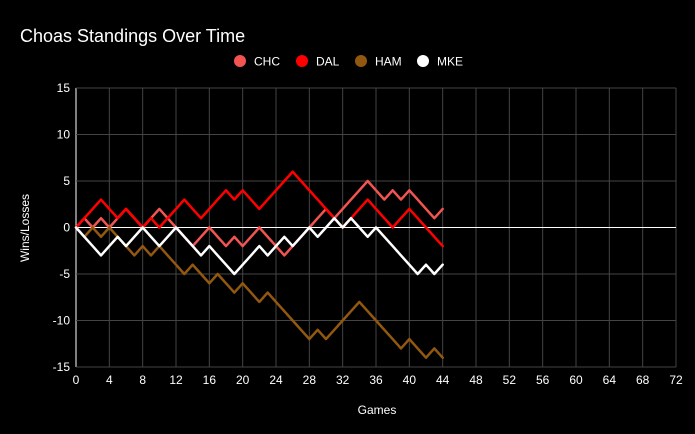 This screenshot has width=695, height=434. What do you see at coordinates (62, 367) in the screenshot?
I see `y-tick-label: -15` at bounding box center [62, 367].